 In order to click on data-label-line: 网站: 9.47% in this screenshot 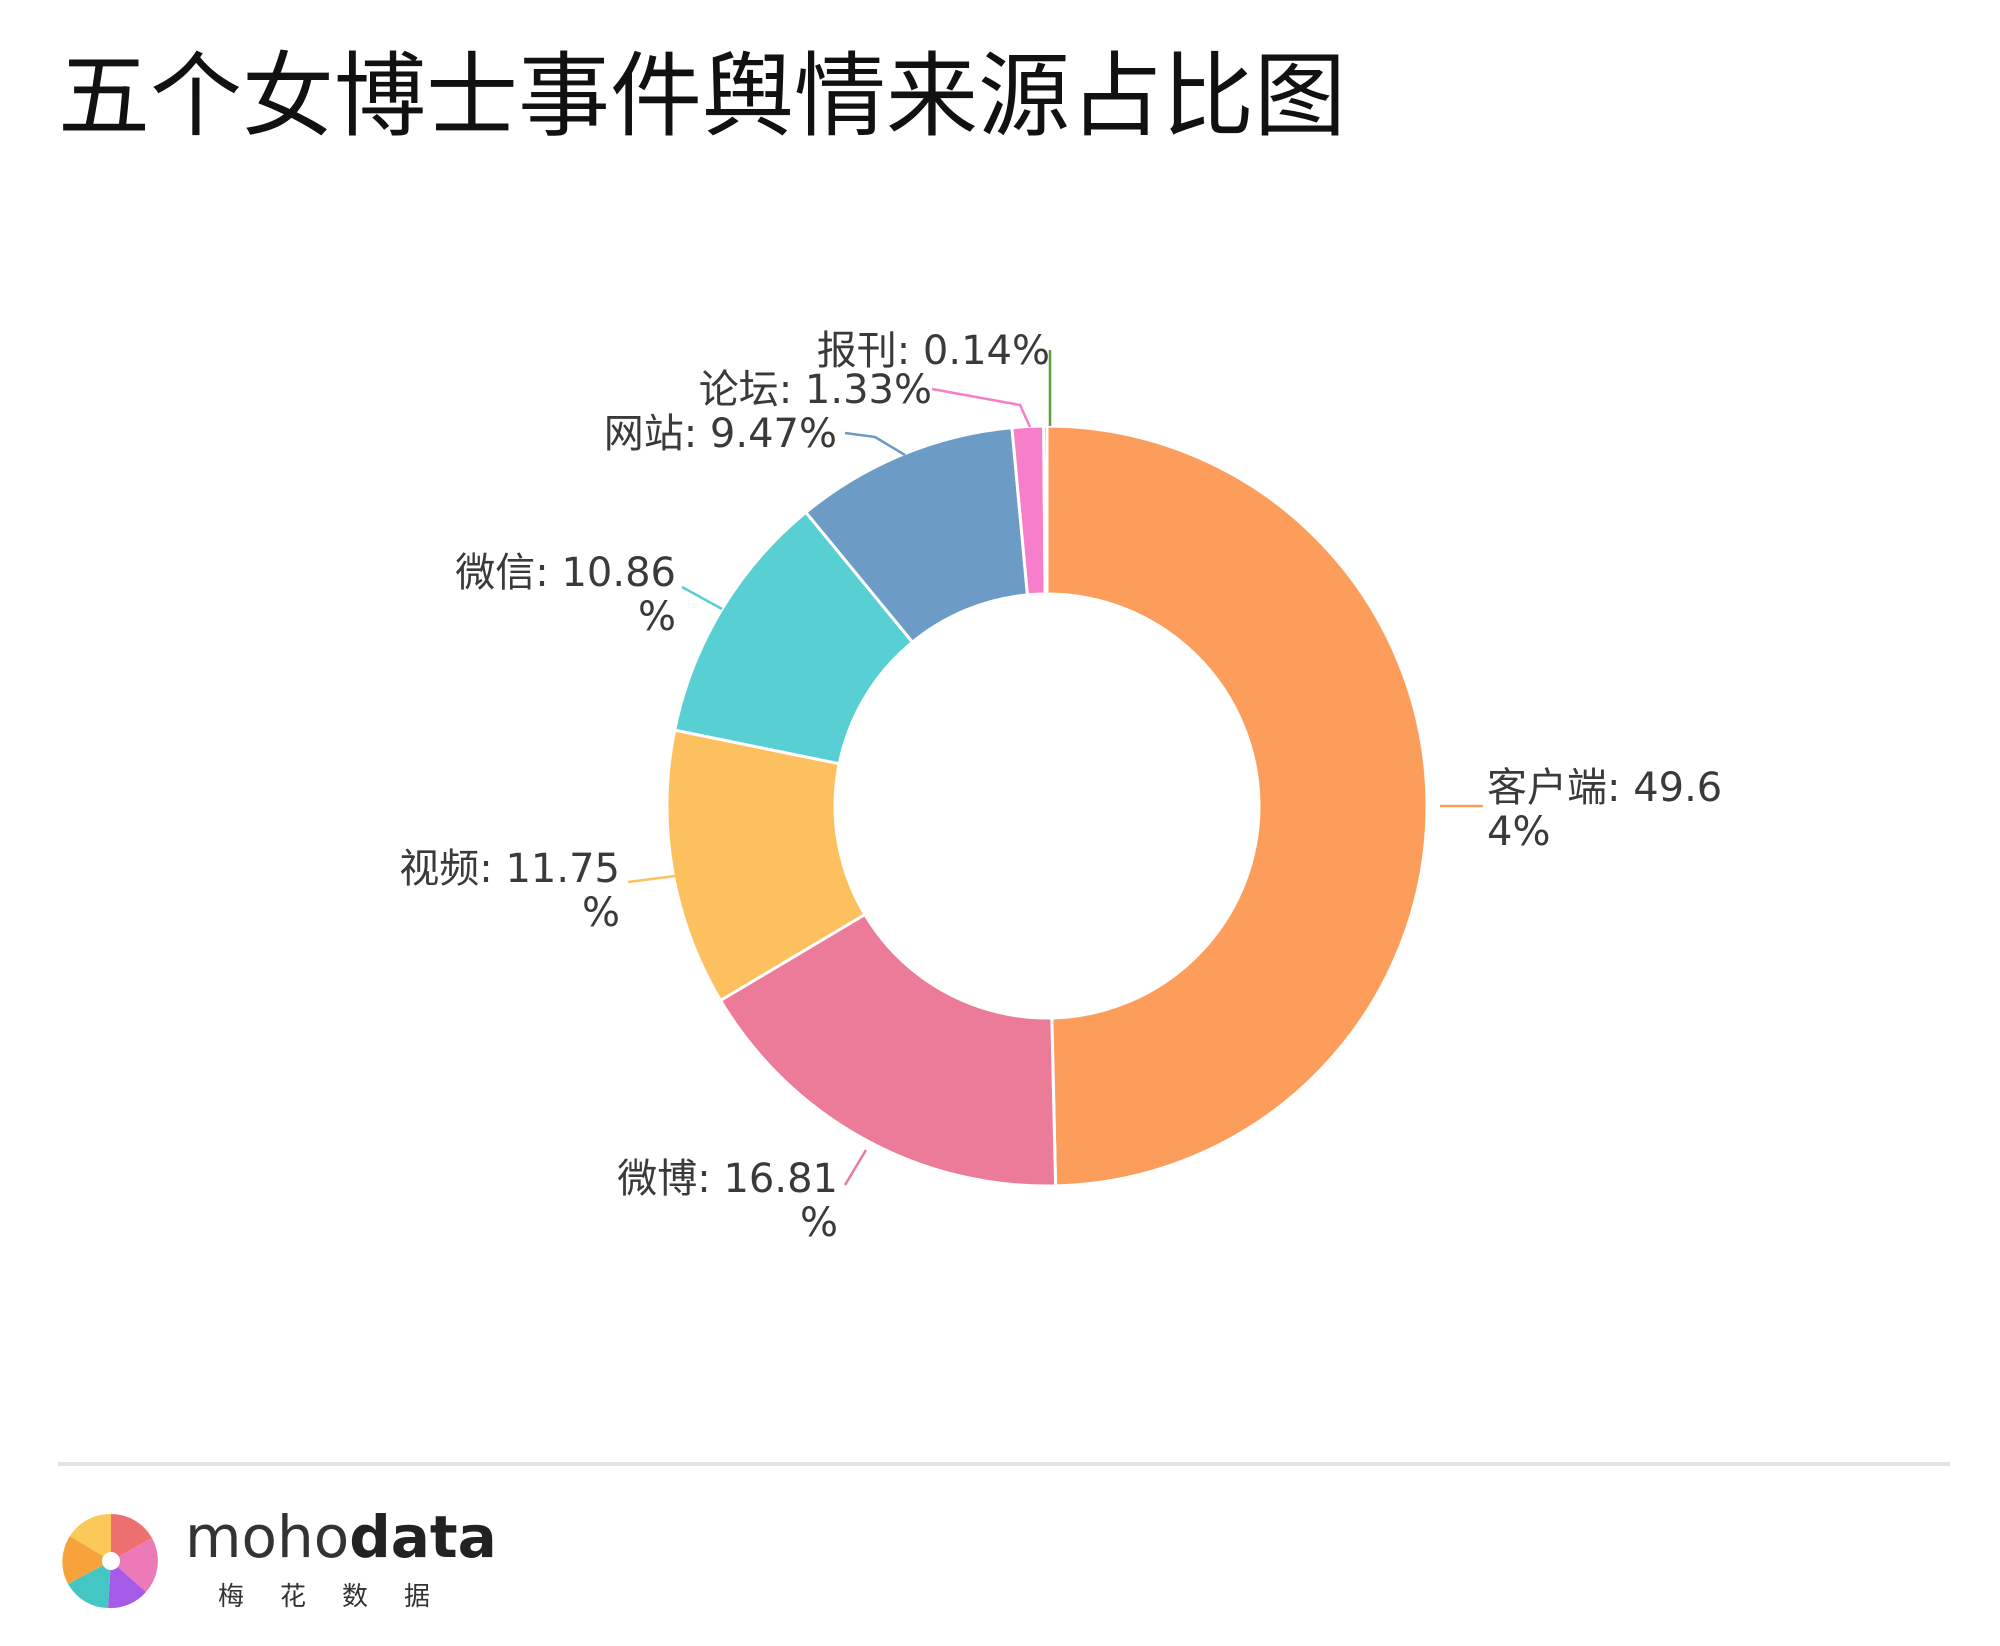, I will do `click(720, 434)`.